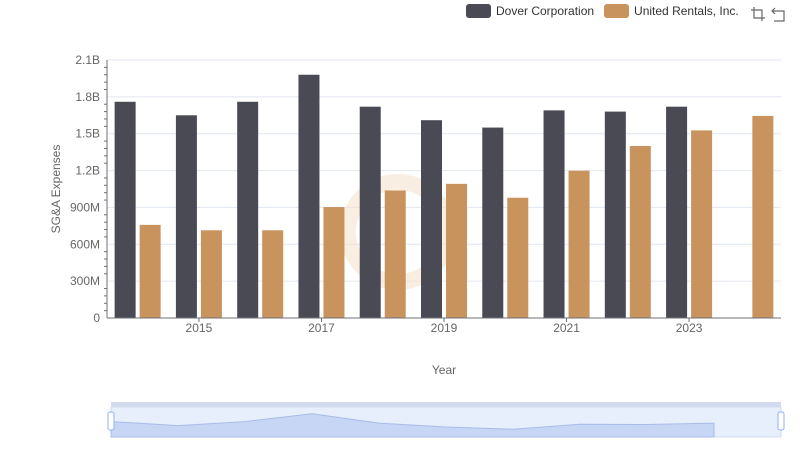 The width and height of the screenshot is (800, 461). What do you see at coordinates (334, 262) in the screenshot?
I see `bar-united-rentals-2017` at bounding box center [334, 262].